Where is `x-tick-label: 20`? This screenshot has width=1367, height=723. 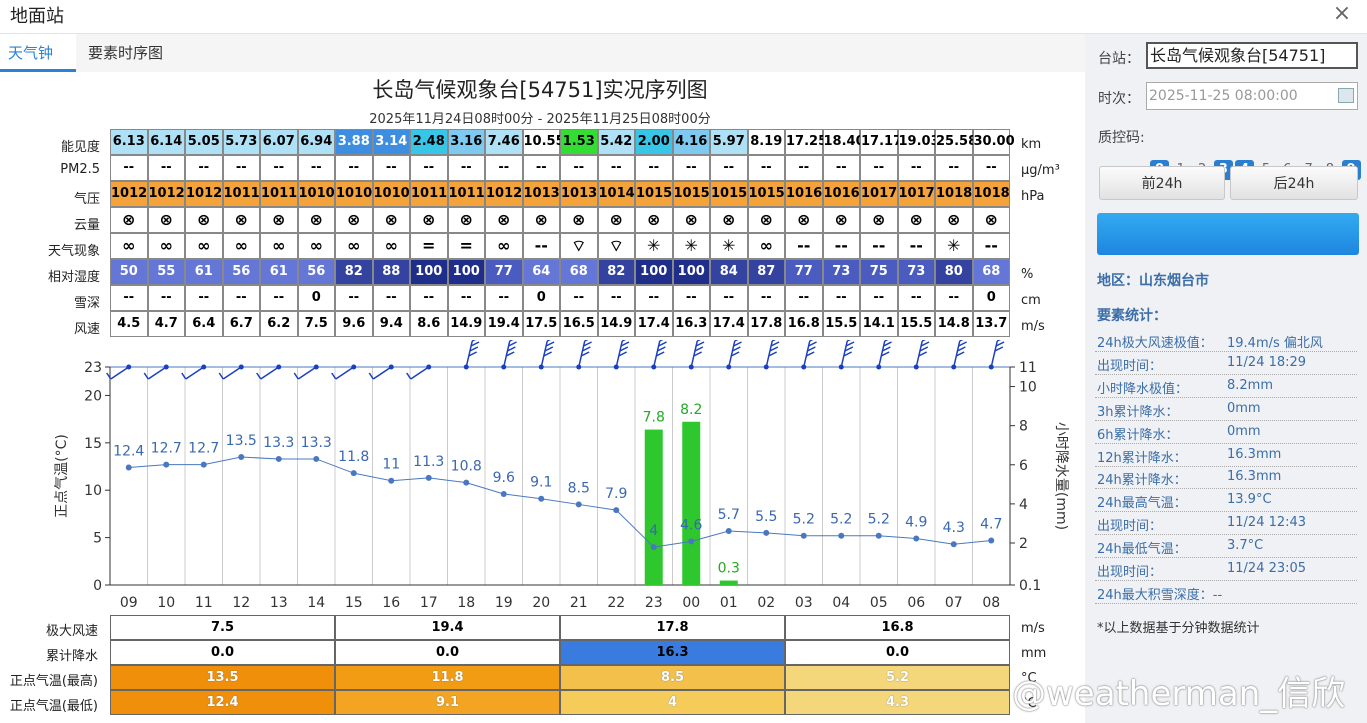
x-tick-label: 20 is located at coordinates (541, 603).